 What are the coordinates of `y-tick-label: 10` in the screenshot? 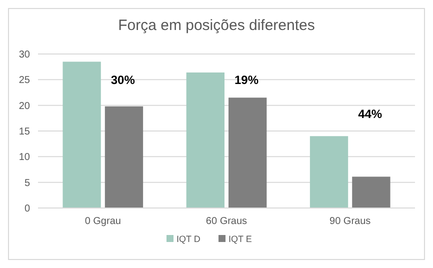 It's located at (24, 158).